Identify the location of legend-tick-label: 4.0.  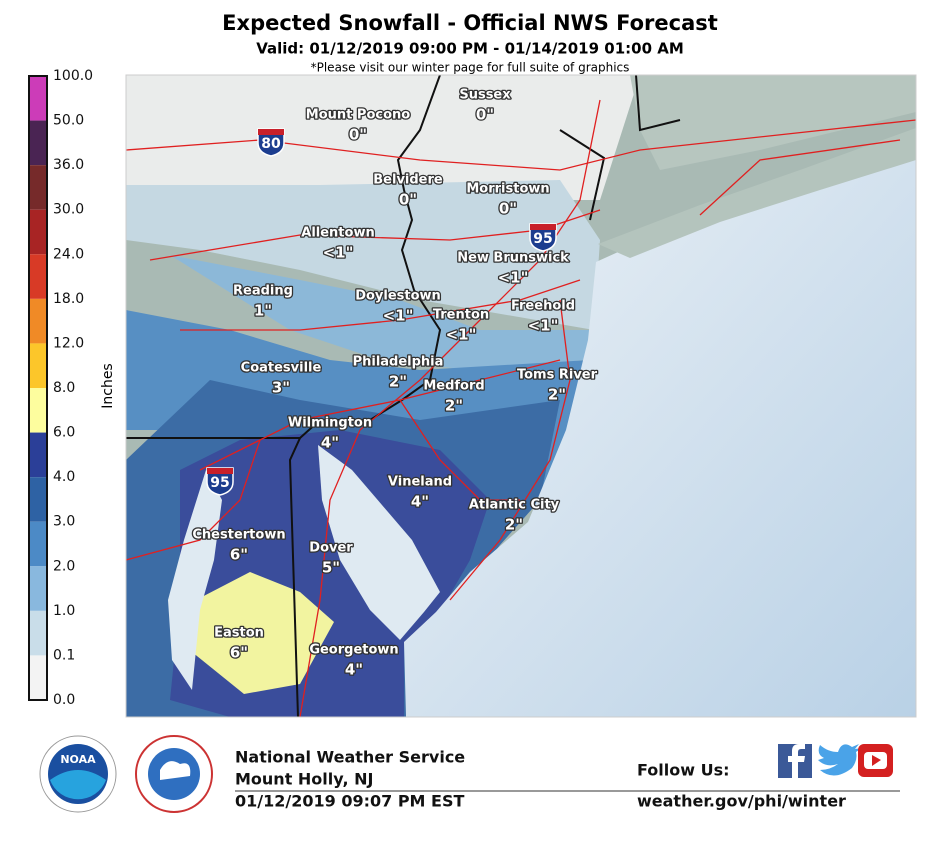
(64, 477).